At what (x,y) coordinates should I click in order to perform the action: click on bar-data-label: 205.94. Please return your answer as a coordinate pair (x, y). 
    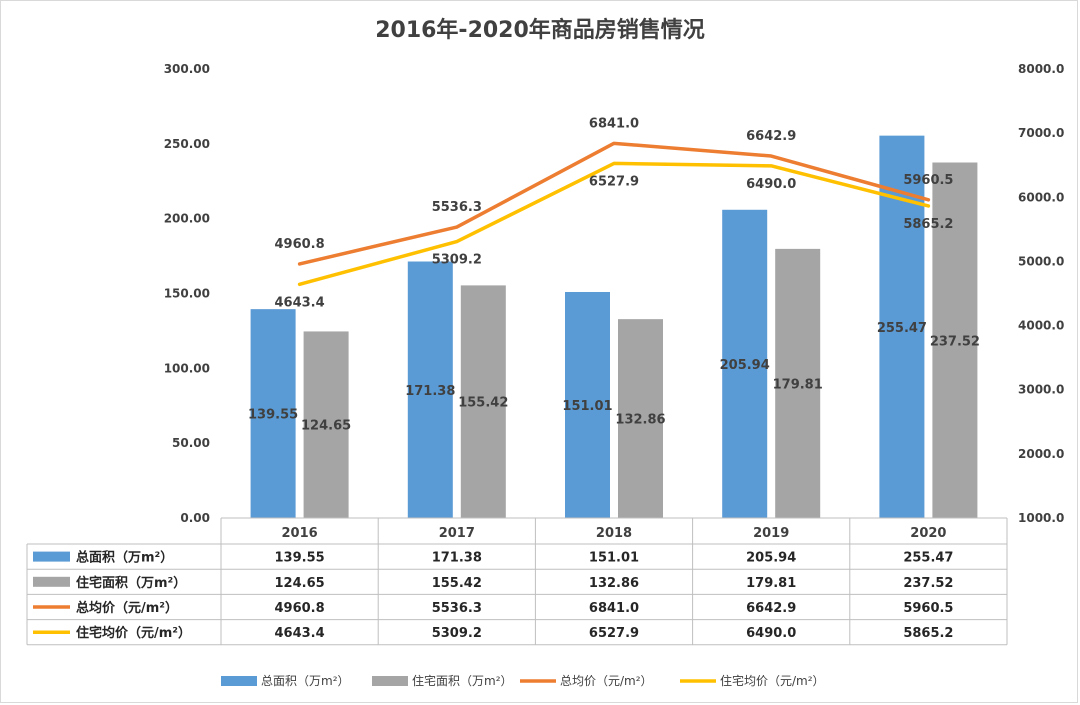
    Looking at the image, I should click on (745, 365).